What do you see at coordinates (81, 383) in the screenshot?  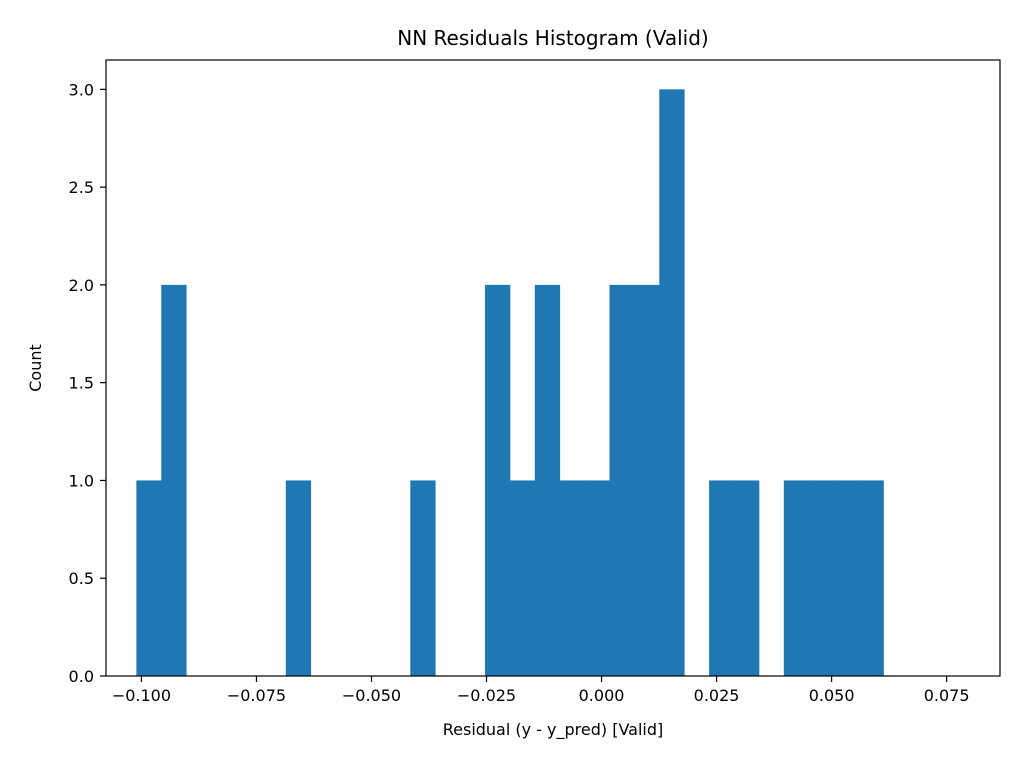 I see `y-tick-label: 1.5` at bounding box center [81, 383].